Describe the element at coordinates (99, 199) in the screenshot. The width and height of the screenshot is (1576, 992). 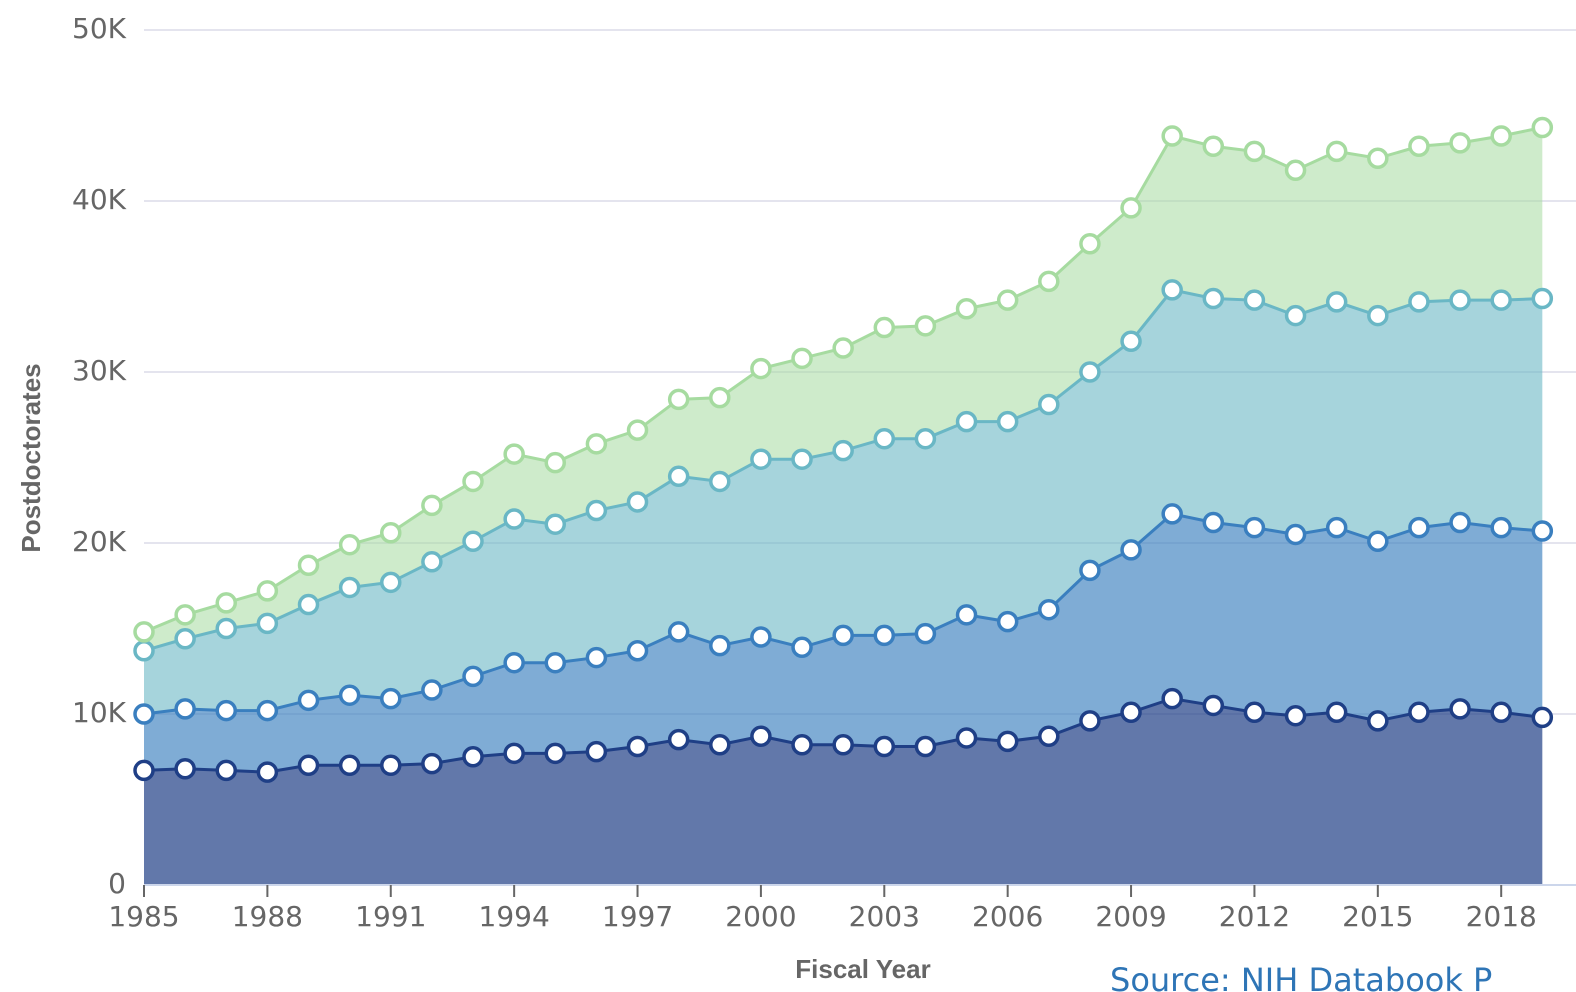
I see `y-tick-label: 40K` at that location.